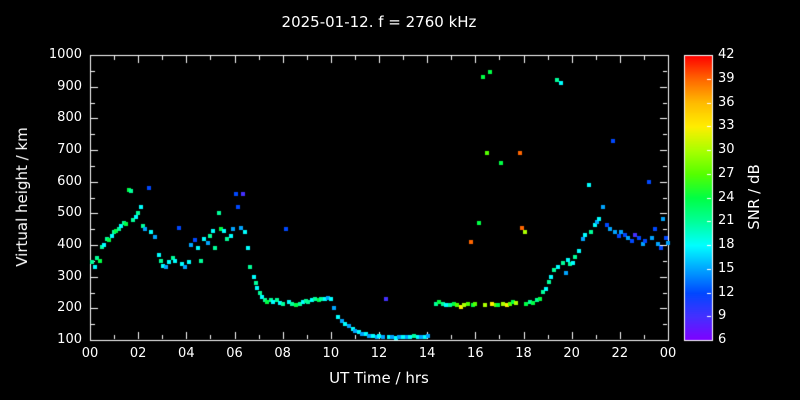 The image size is (800, 400). Describe the element at coordinates (427, 353) in the screenshot. I see `x-tick-label: 14` at that location.